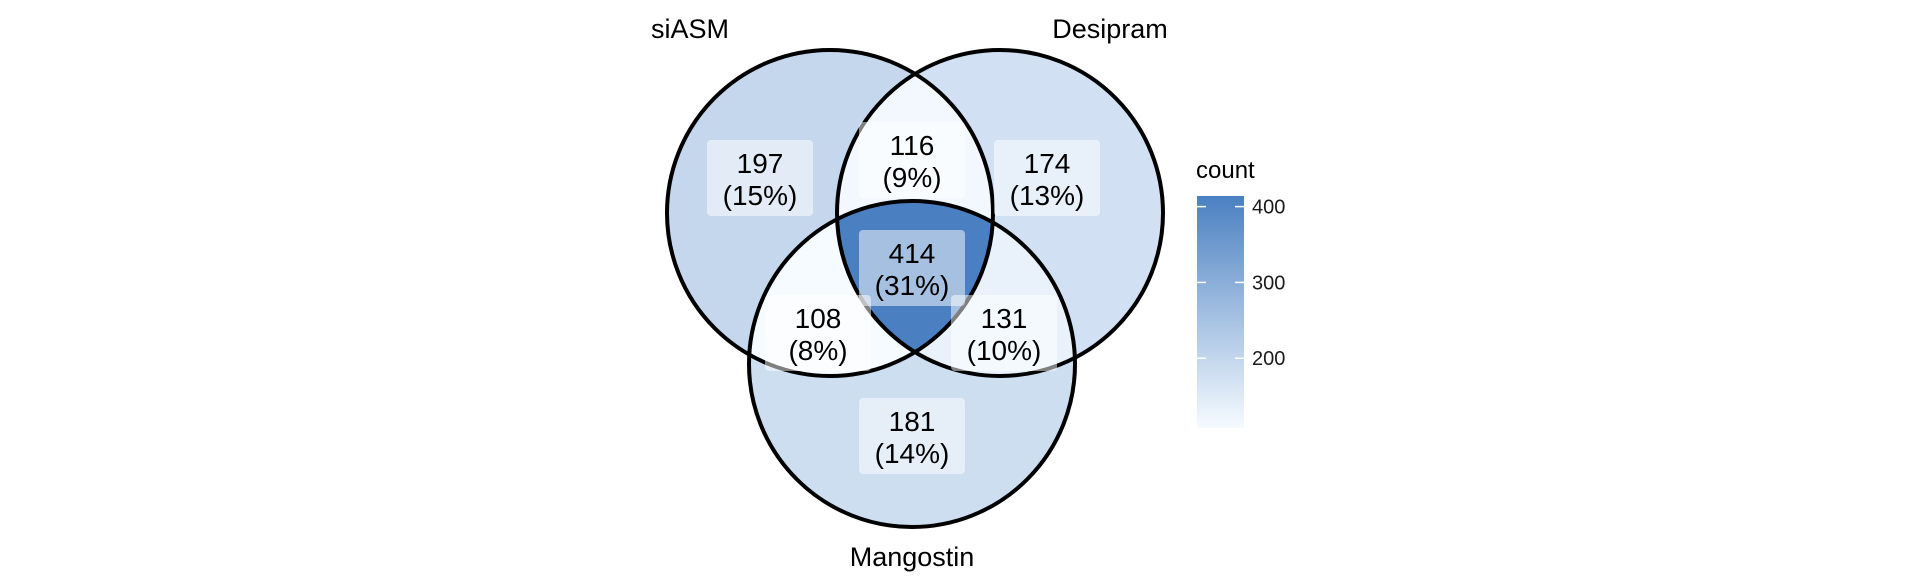  I want to click on region-siasm-label-box, so click(760, 178).